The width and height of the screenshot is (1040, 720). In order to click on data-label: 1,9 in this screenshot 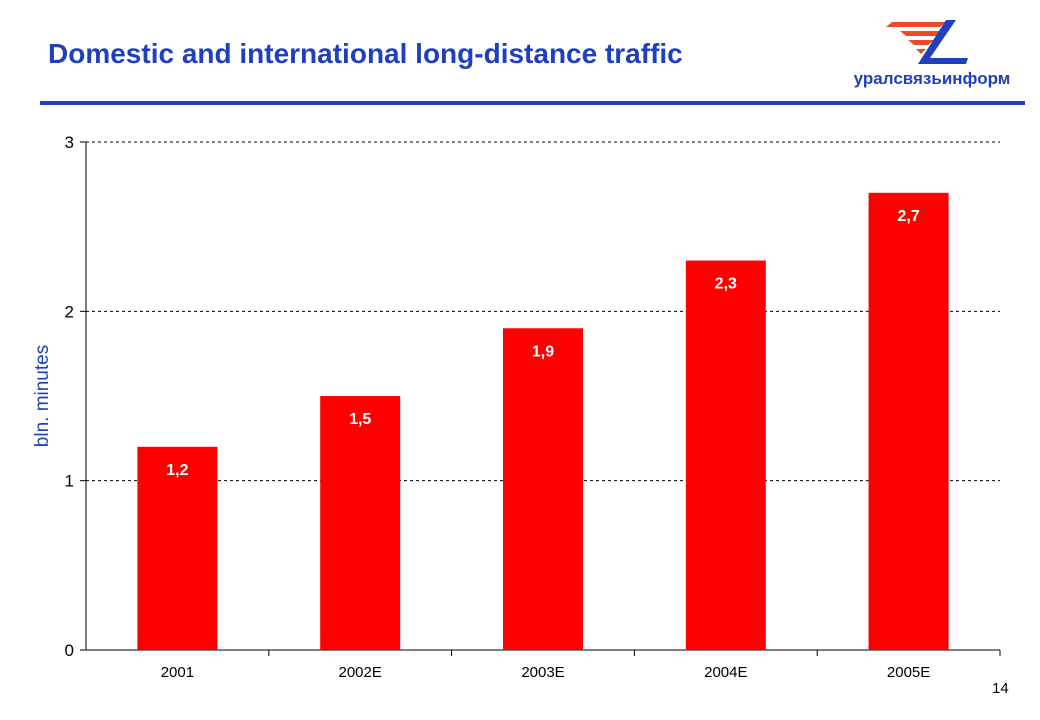, I will do `click(543, 351)`.